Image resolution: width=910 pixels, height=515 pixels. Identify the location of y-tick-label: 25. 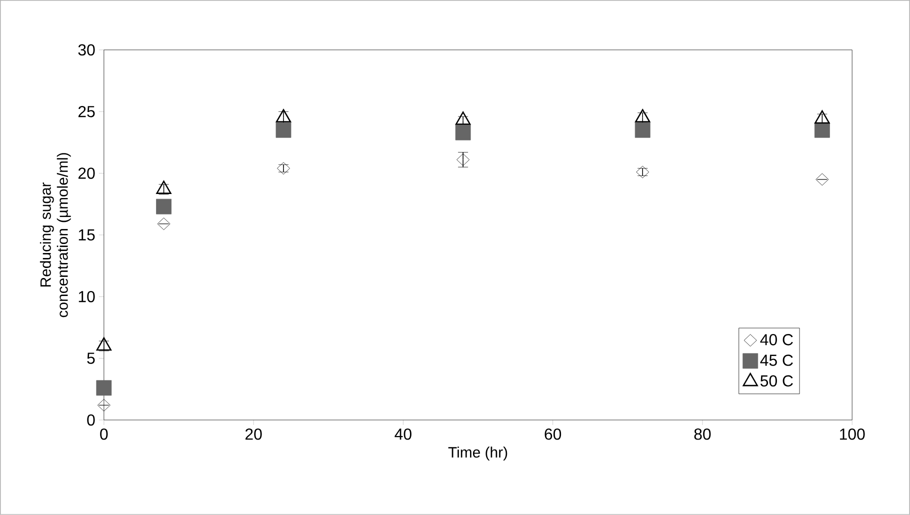
(86, 112).